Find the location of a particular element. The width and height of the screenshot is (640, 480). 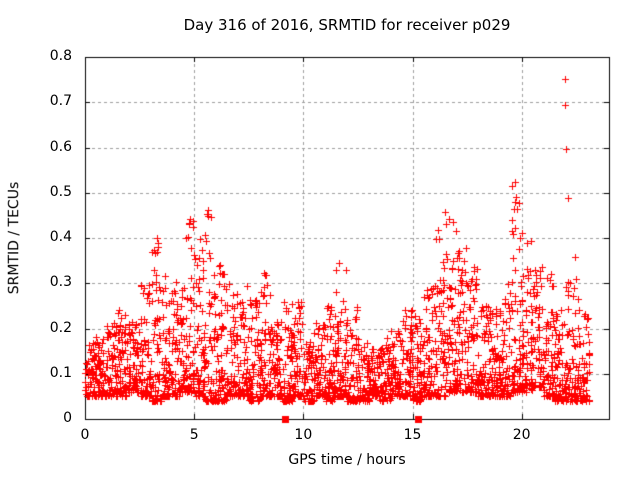

y-tick-label: 0.6 is located at coordinates (60, 146).